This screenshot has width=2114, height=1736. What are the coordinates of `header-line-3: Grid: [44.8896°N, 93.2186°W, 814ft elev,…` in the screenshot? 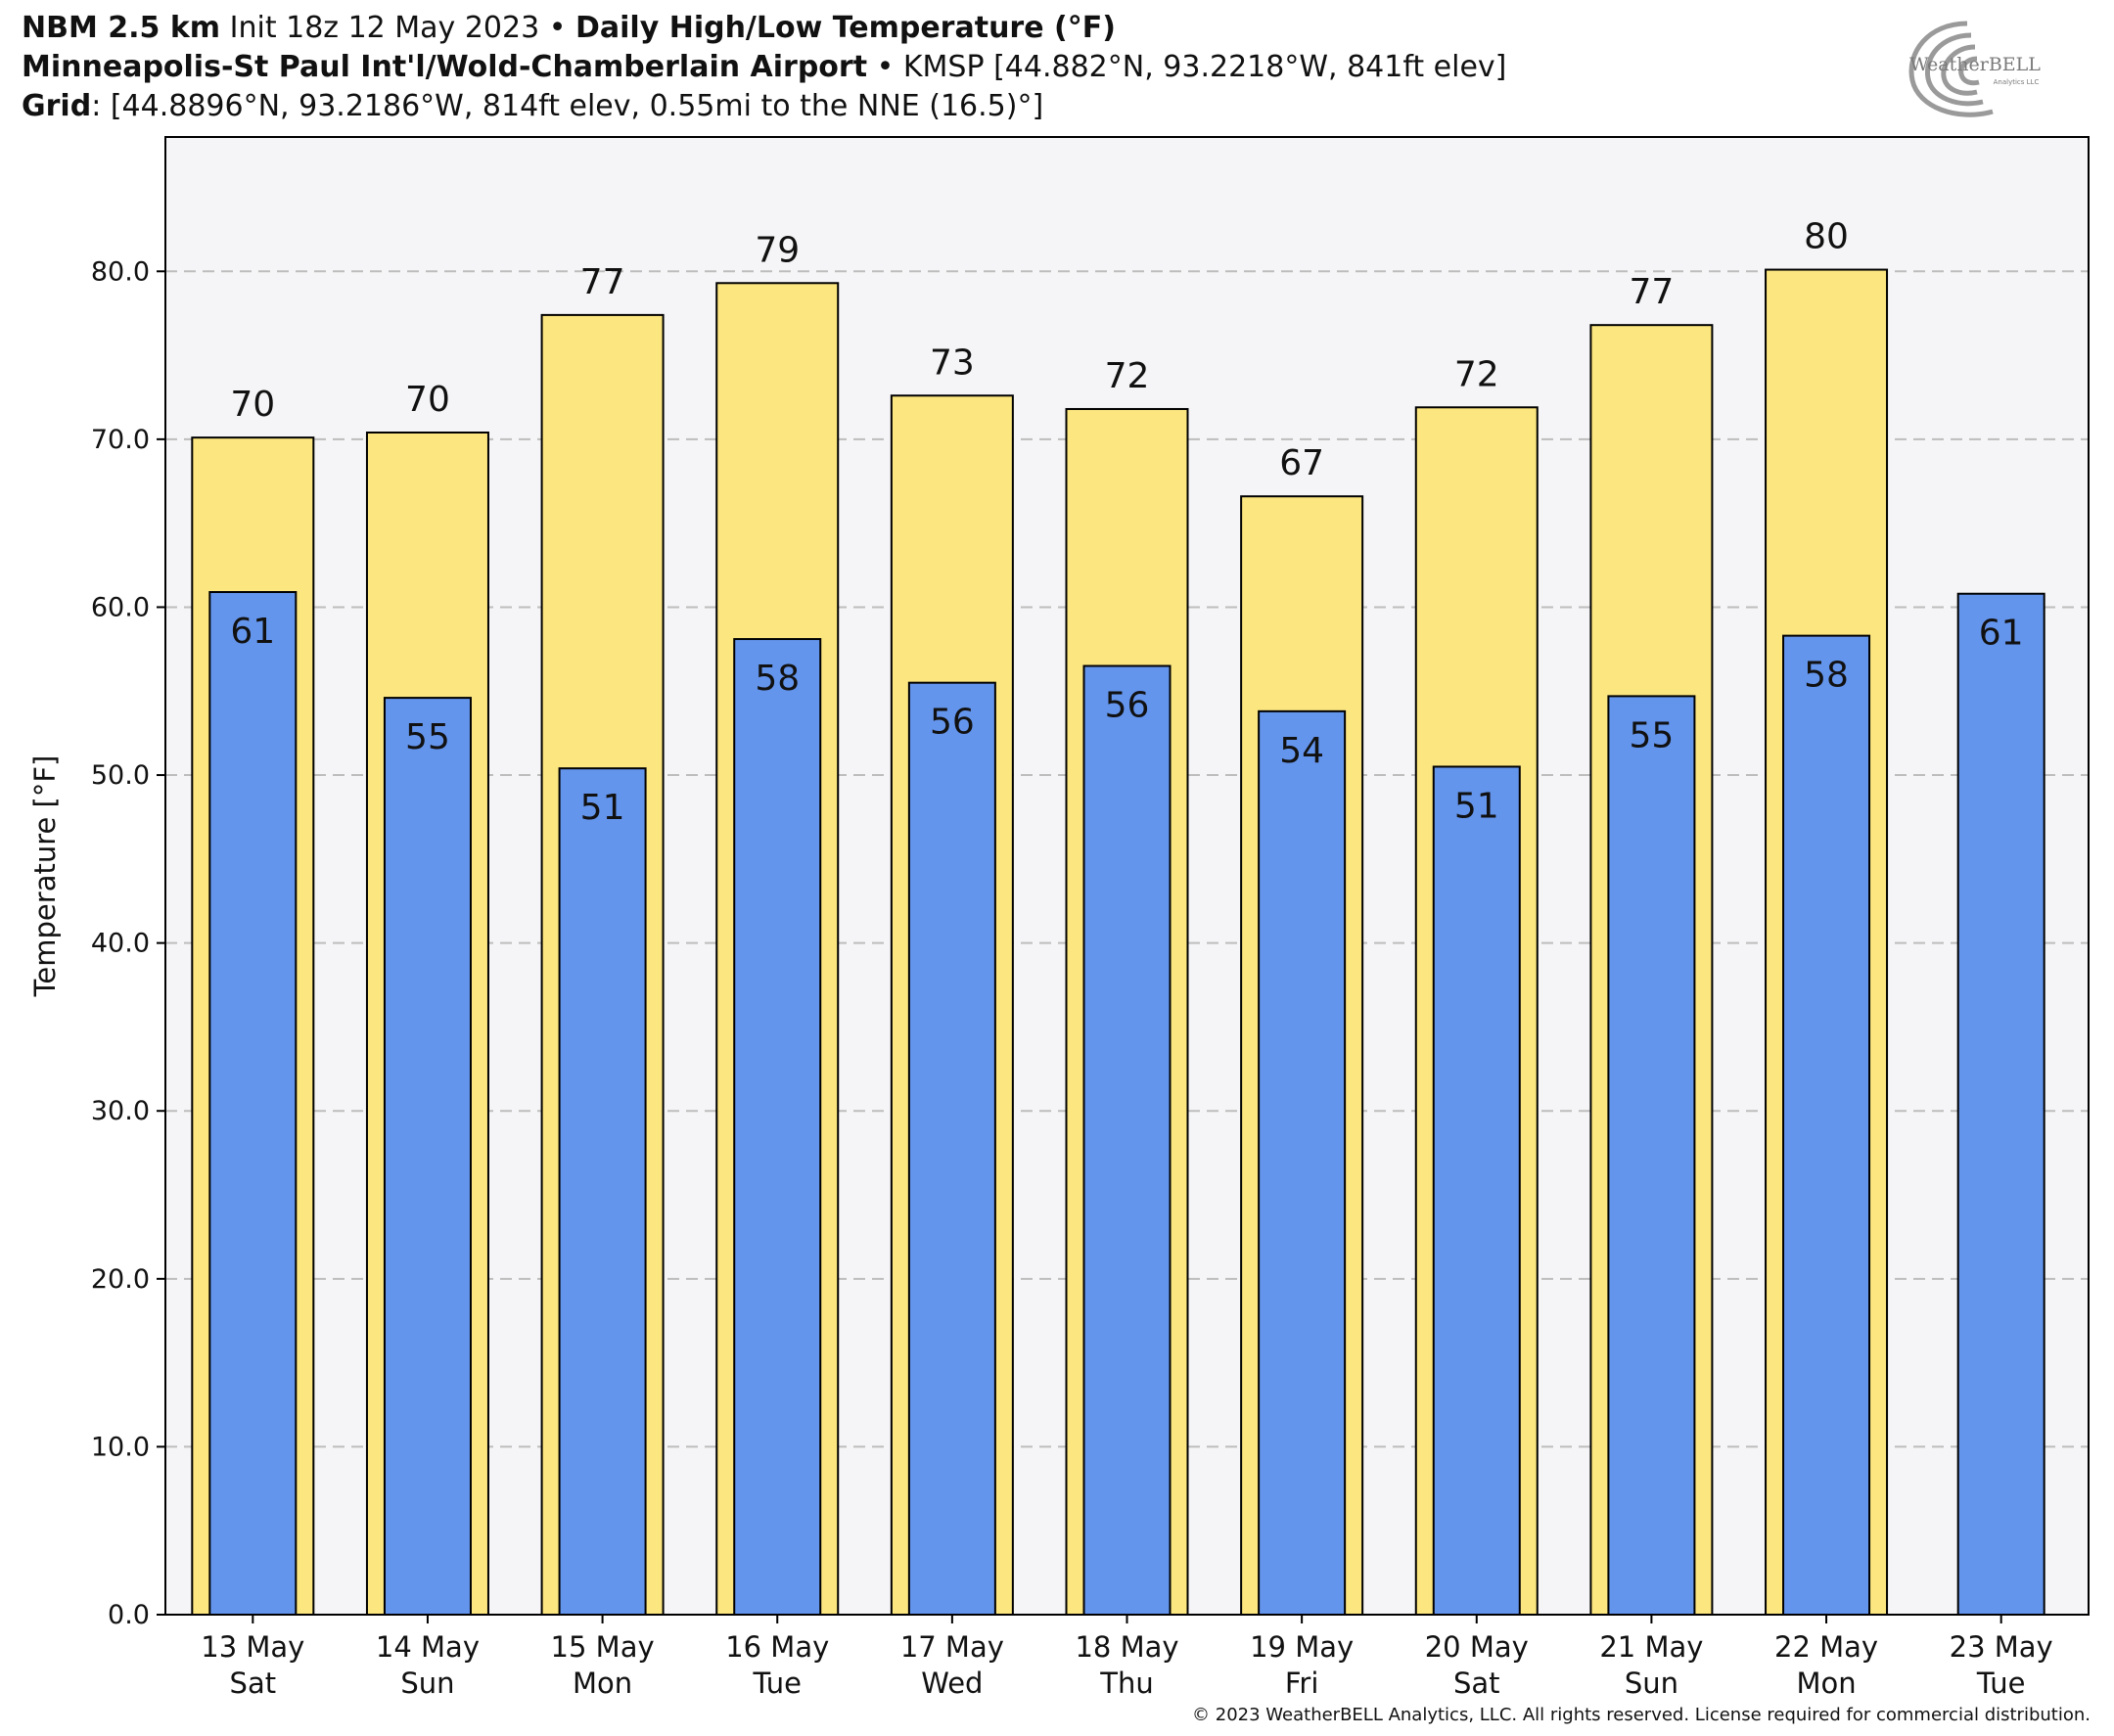 It's located at (532, 106).